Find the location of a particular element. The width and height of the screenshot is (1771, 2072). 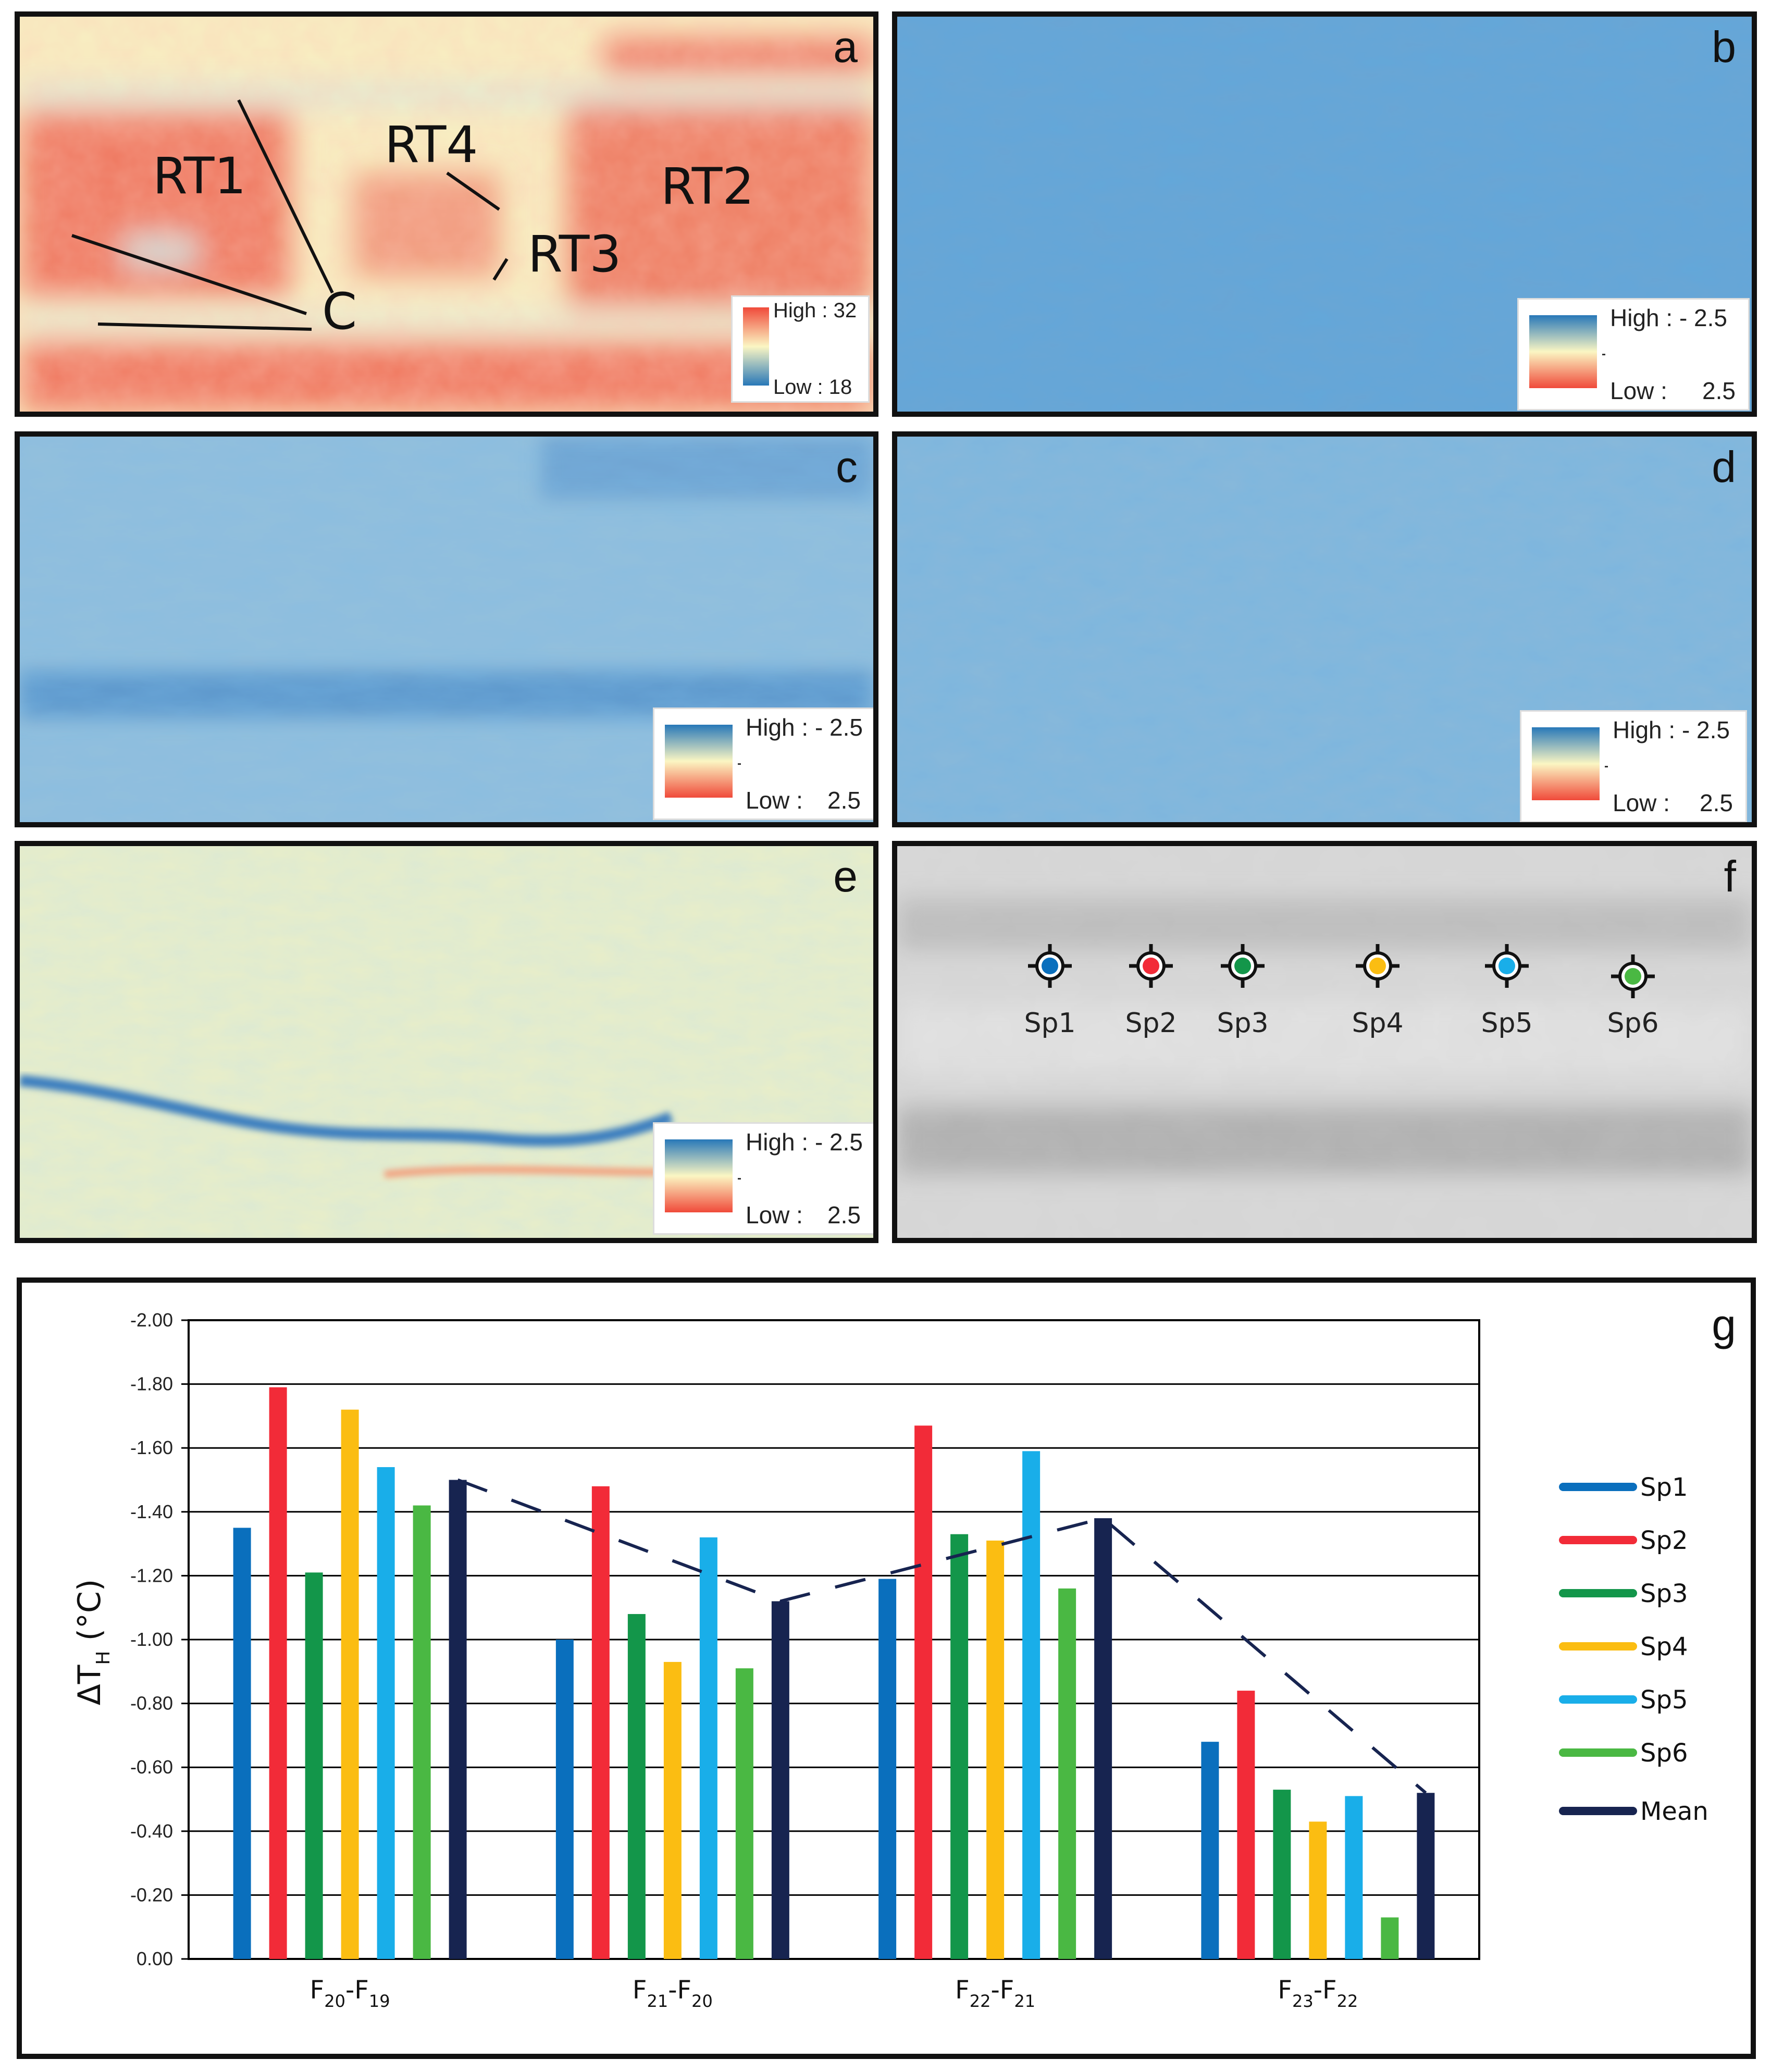

legend-label: Sp1 is located at coordinates (1664, 1488).